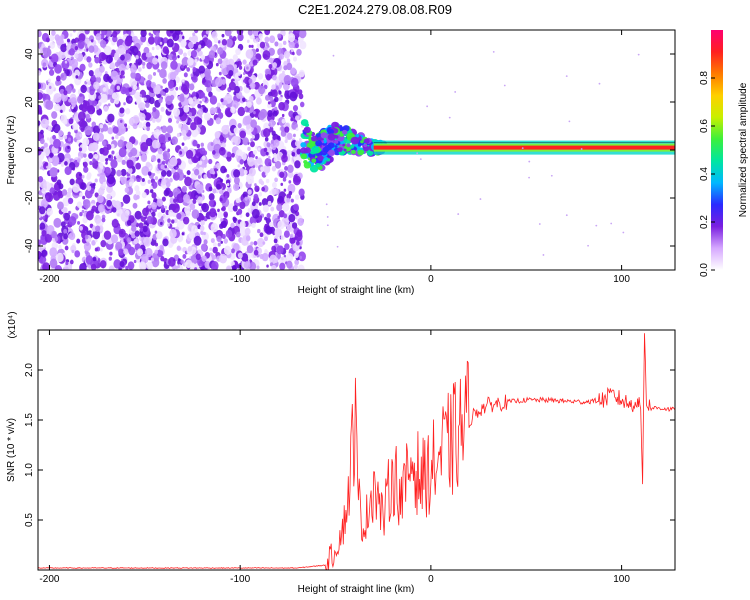  What do you see at coordinates (29, 102) in the screenshot?
I see `y-tick-label: 20` at bounding box center [29, 102].